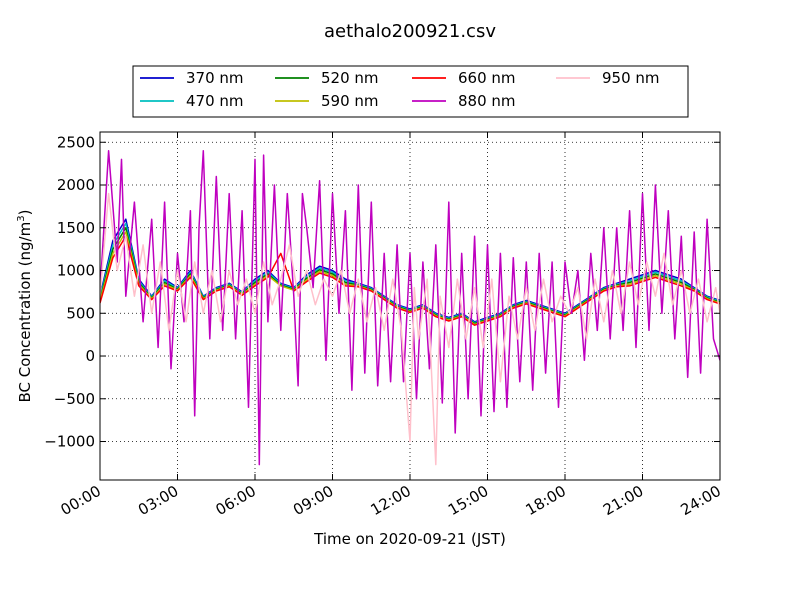 The height and width of the screenshot is (600, 800). Describe the element at coordinates (409, 539) in the screenshot. I see `x-axis-label: Time on 2020-09-21 (JST)` at that location.